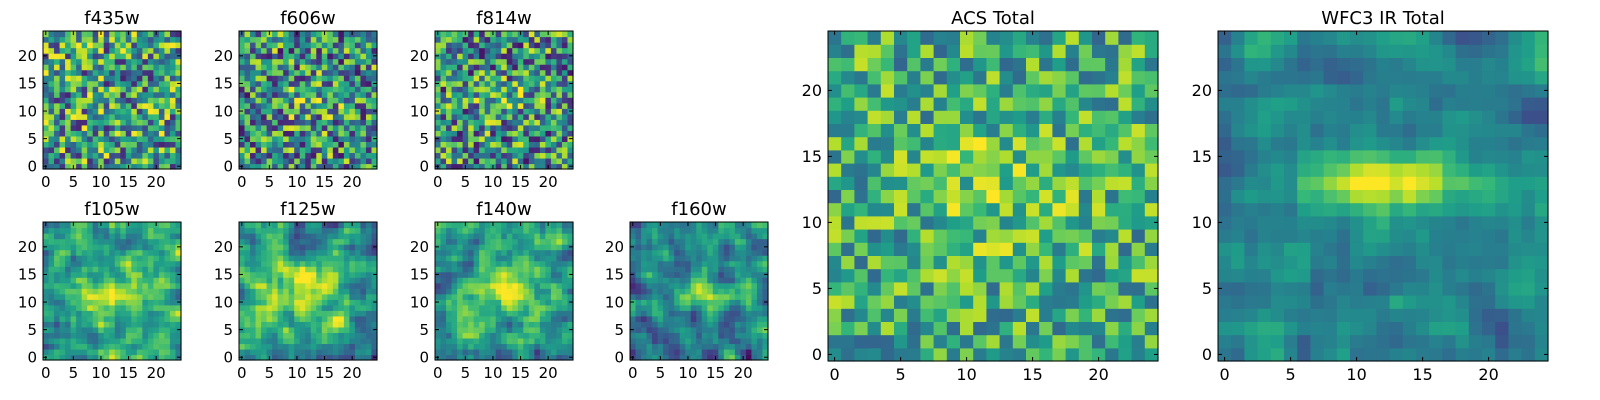 Image resolution: width=1600 pixels, height=400 pixels. What do you see at coordinates (27, 247) in the screenshot?
I see `y-tick-label: 20` at bounding box center [27, 247].